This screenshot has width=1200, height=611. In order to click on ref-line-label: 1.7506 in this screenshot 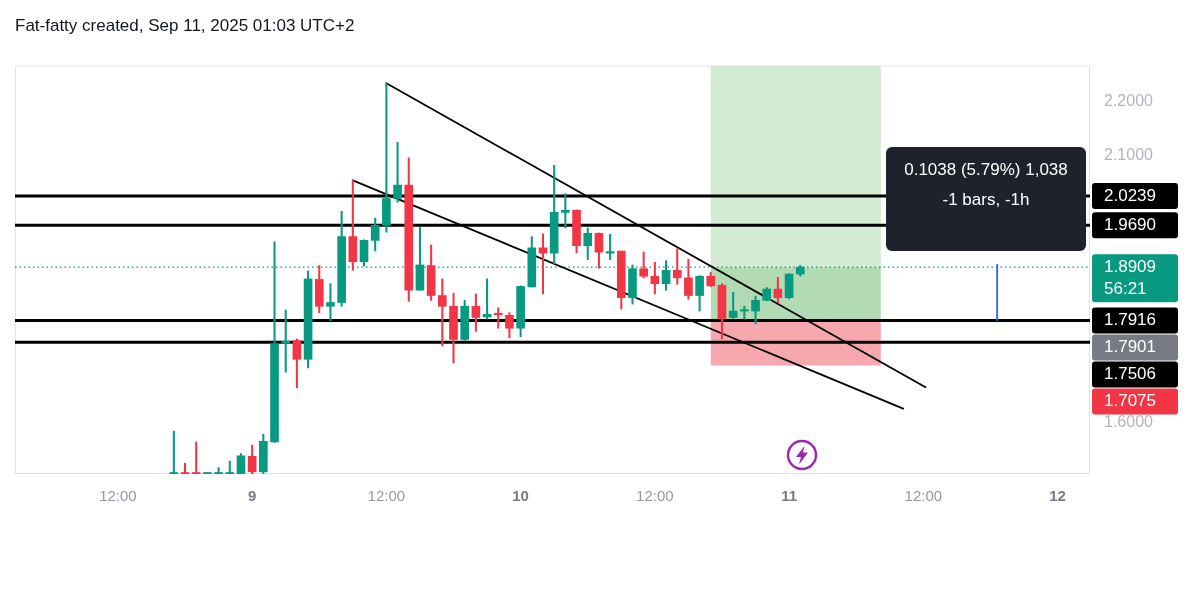, I will do `click(1130, 374)`.